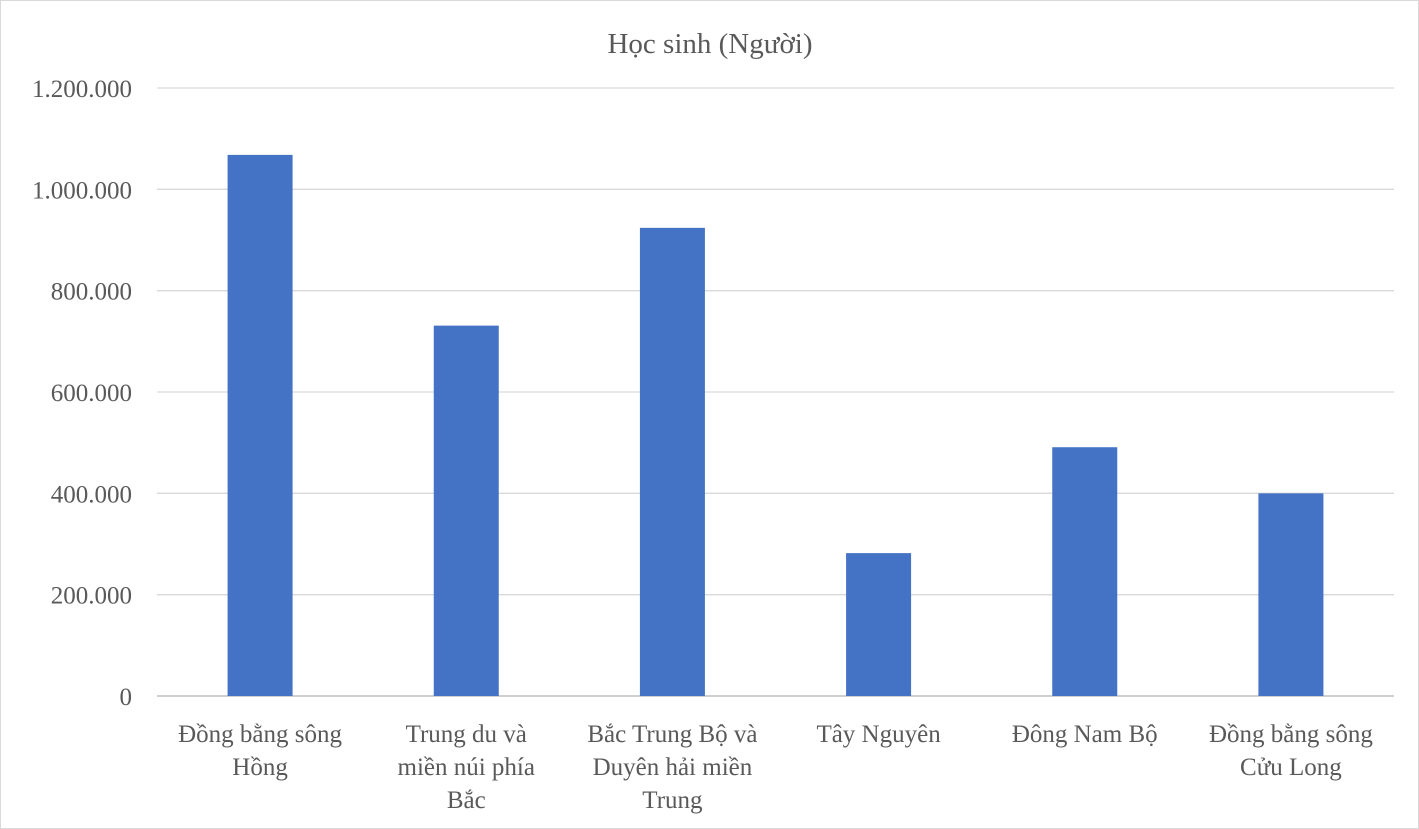  Describe the element at coordinates (709, 44) in the screenshot. I see `chart-title: Học sinh (Người)` at that location.